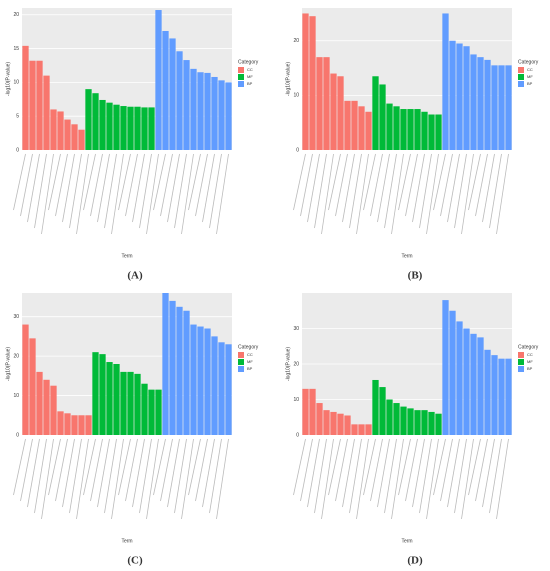 The image size is (550, 571). I want to click on legend-label: CC, so click(250, 69).